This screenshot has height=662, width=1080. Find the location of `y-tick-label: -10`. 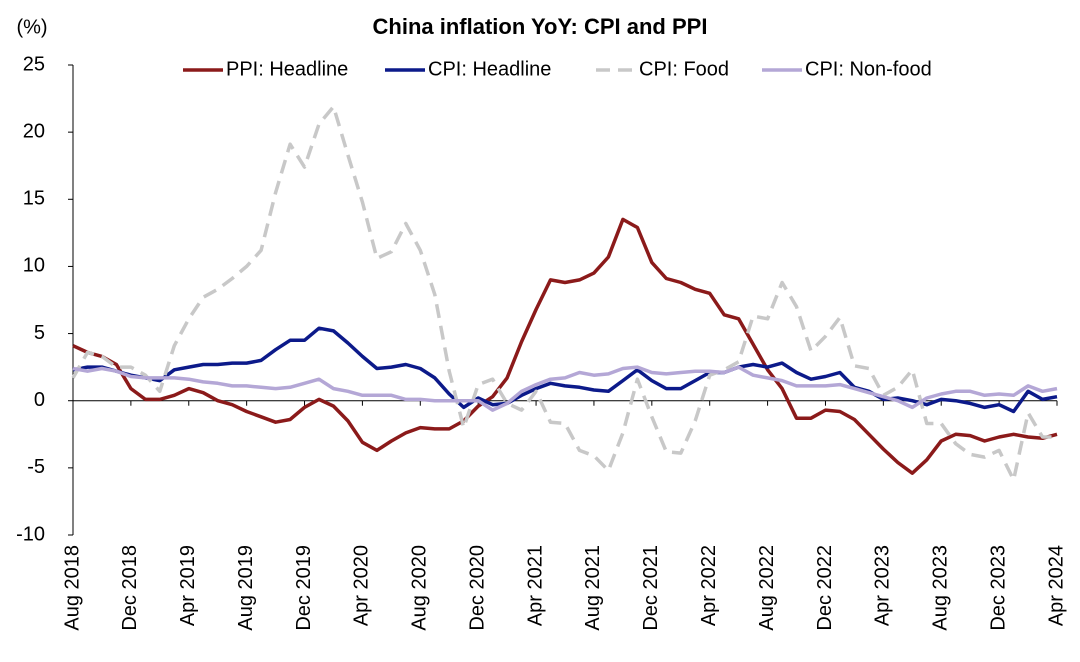

y-tick-label: -10 is located at coordinates (30, 534).